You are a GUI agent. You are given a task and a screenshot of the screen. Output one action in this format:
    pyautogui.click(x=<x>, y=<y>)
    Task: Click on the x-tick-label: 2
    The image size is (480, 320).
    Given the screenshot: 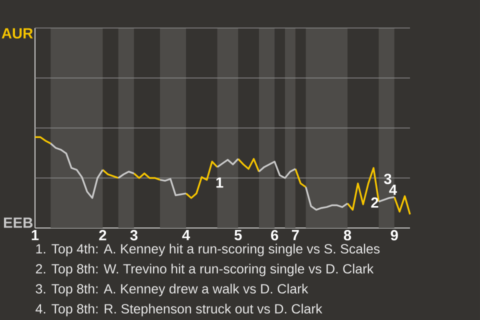 What is the action you would take?
    pyautogui.click(x=102, y=235)
    